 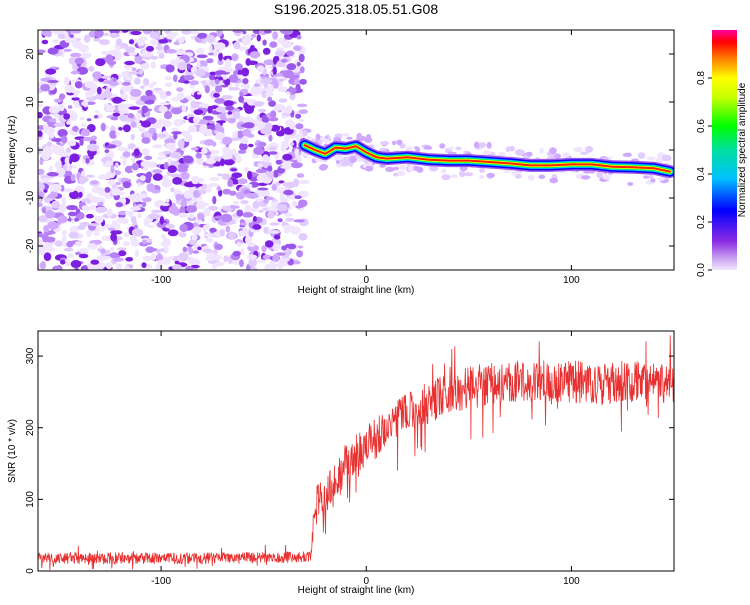 What do you see at coordinates (724, 150) in the screenshot?
I see `colorbar-gradient` at bounding box center [724, 150].